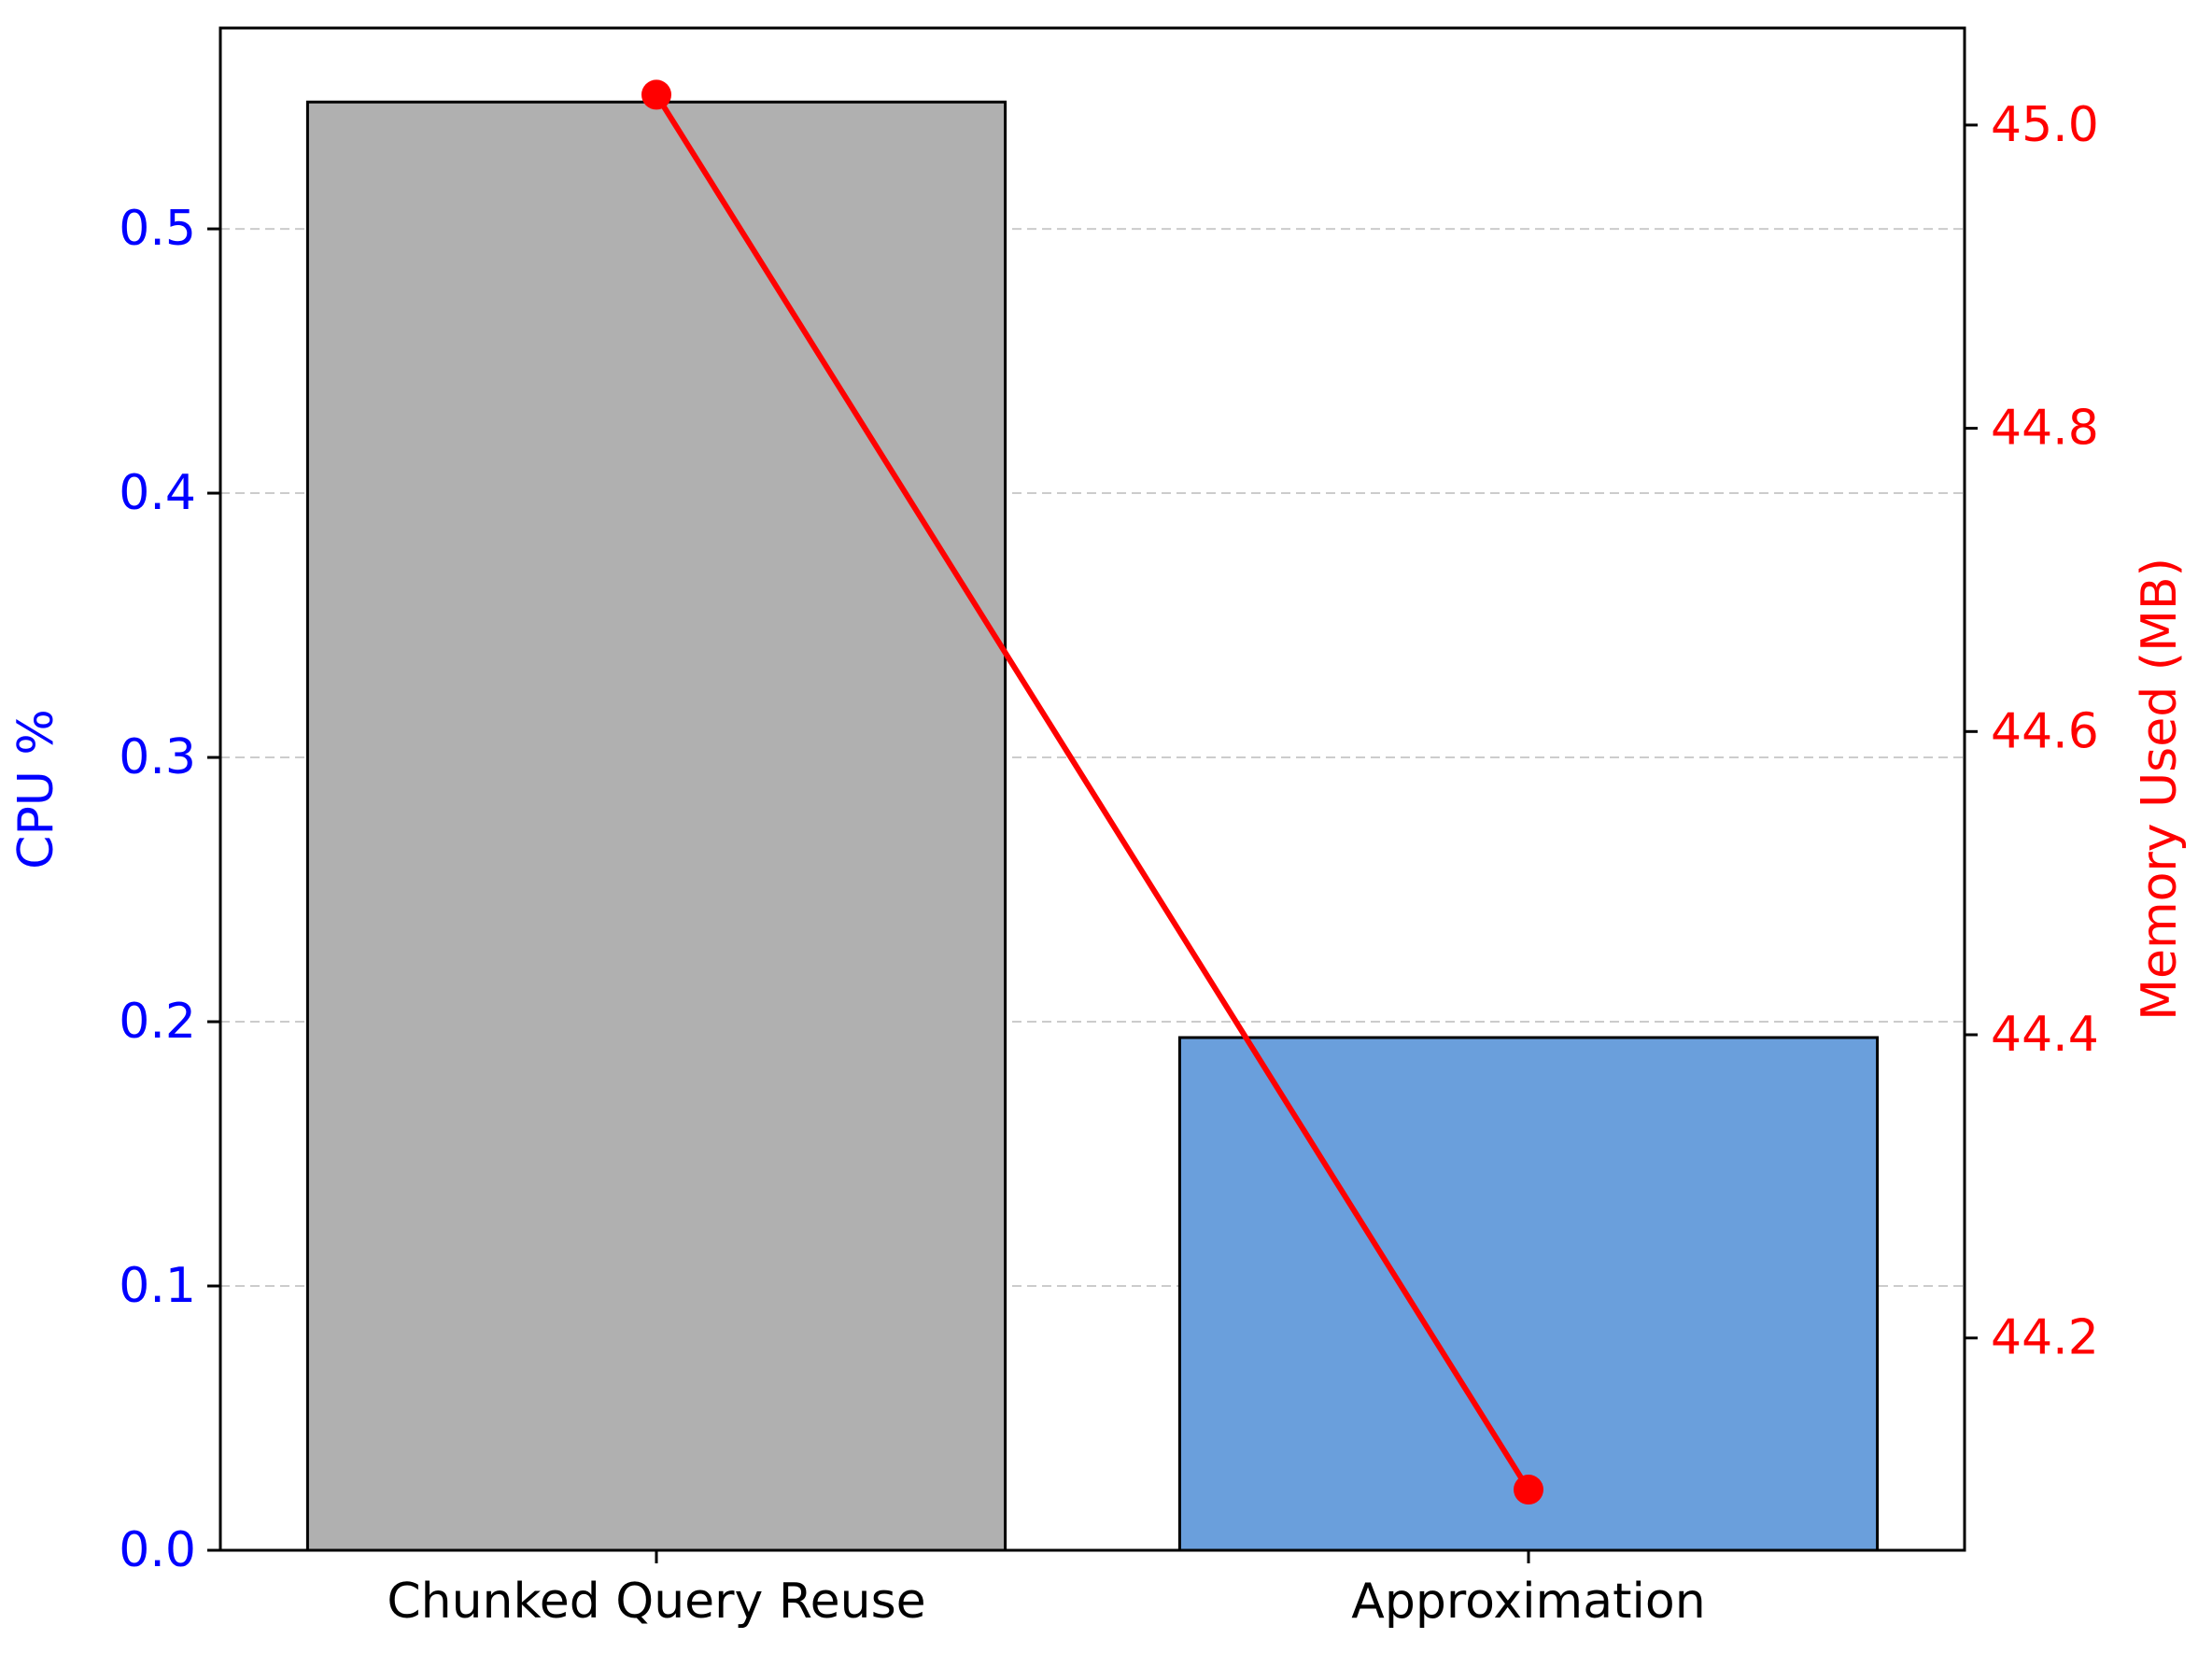 The width and height of the screenshot is (2212, 1653). What do you see at coordinates (1528, 1602) in the screenshot?
I see `x-tick-label: Approximation` at bounding box center [1528, 1602].